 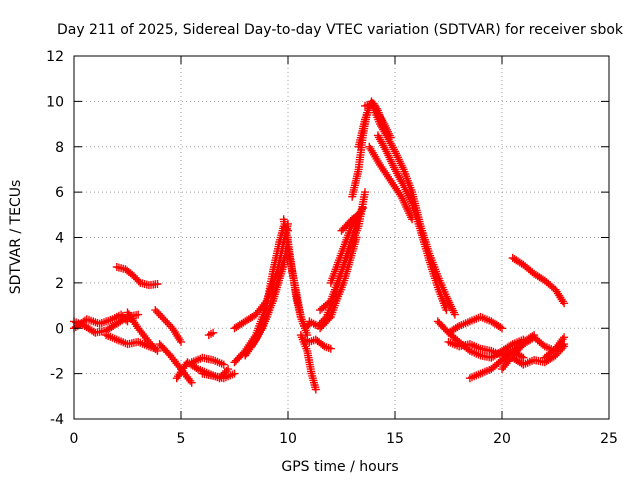 What do you see at coordinates (59, 148) in the screenshot?
I see `y-tick-label: 8` at bounding box center [59, 148].